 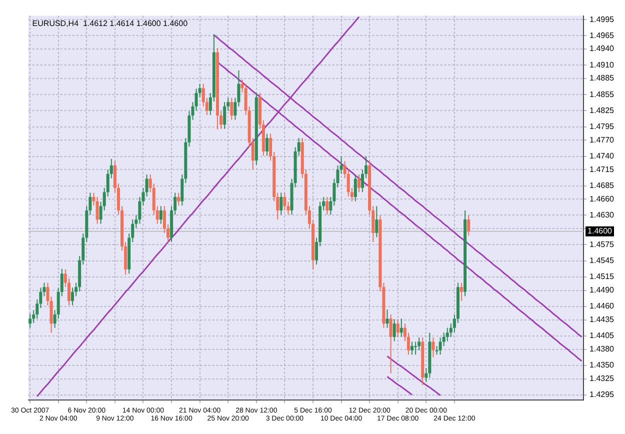 I want to click on y-tick-label: 1.4855, so click(x=602, y=94).